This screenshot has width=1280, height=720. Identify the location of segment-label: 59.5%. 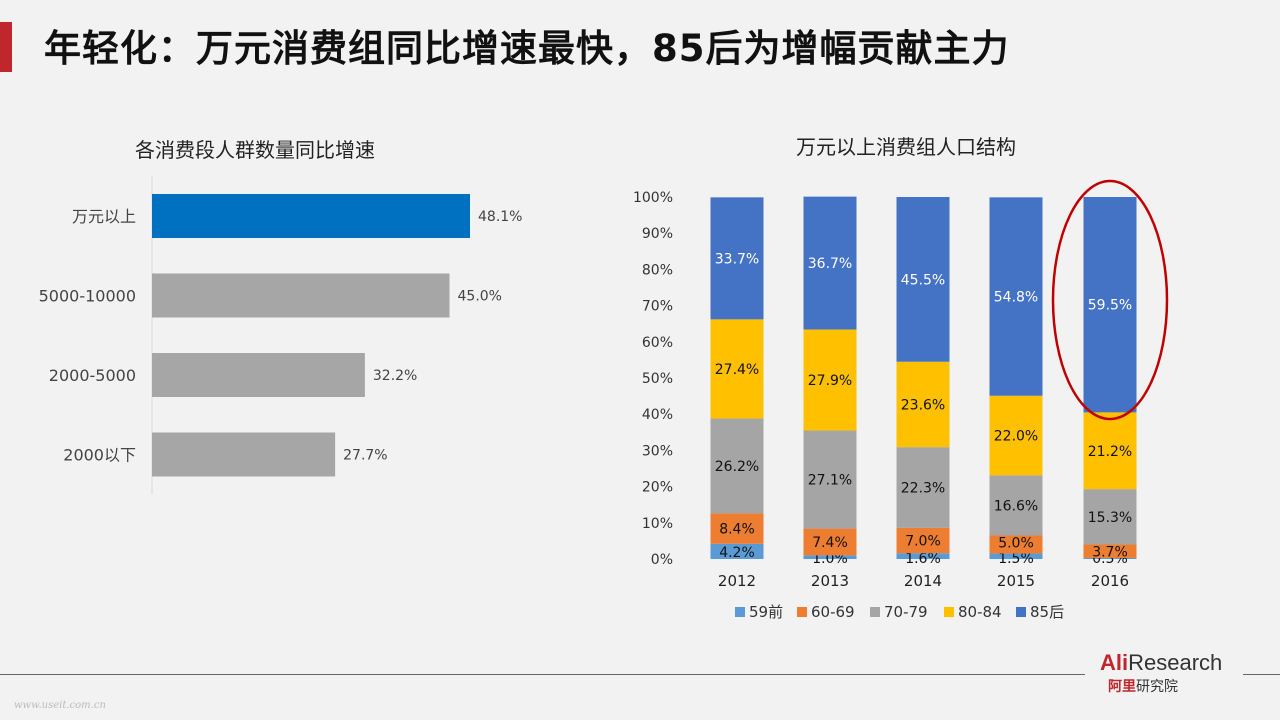
(1110, 306).